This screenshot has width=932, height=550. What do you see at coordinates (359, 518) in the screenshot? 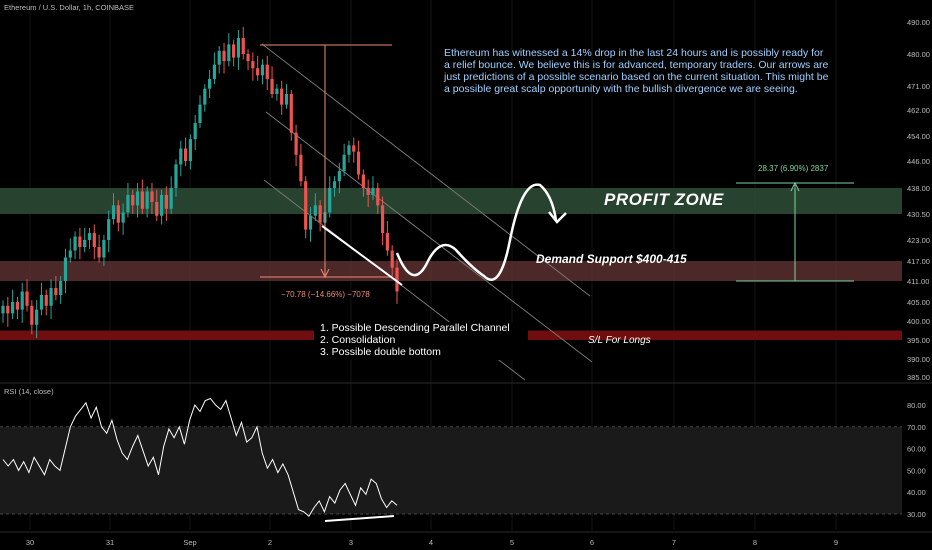
I see `rsi-divergence-line` at bounding box center [359, 518].